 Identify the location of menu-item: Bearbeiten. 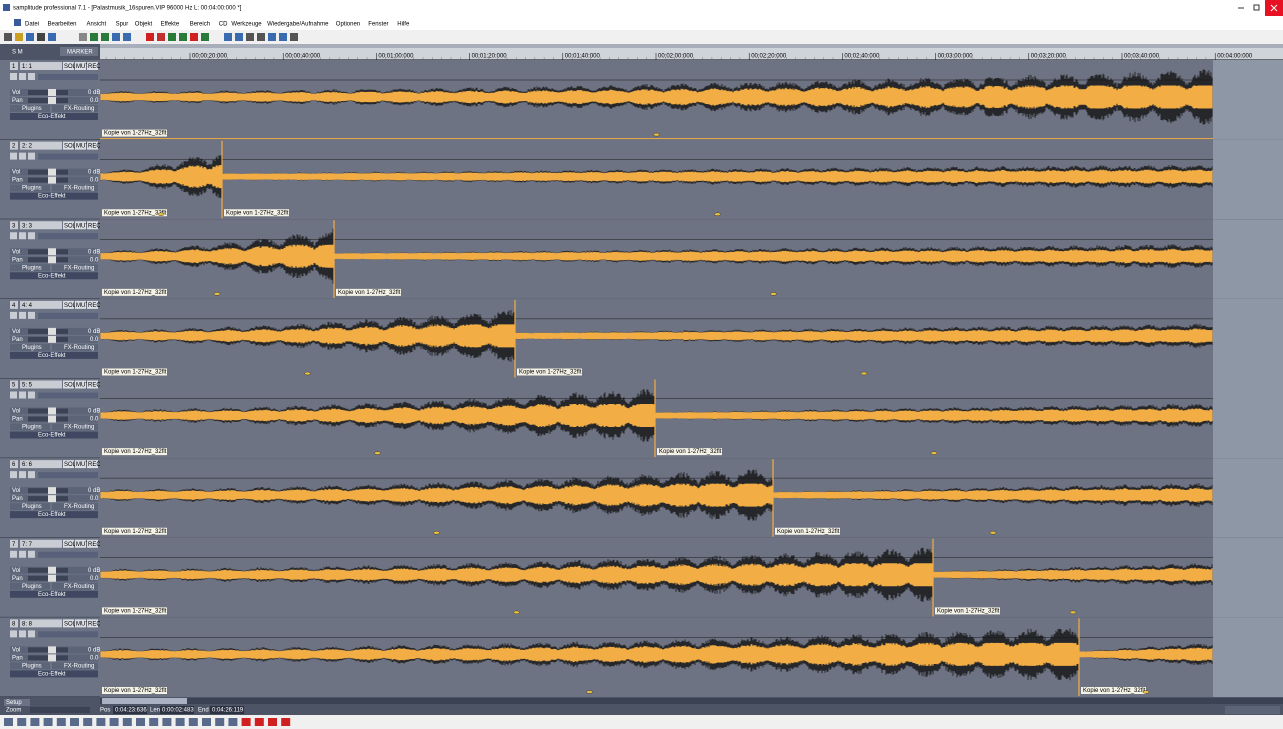
(62, 25).